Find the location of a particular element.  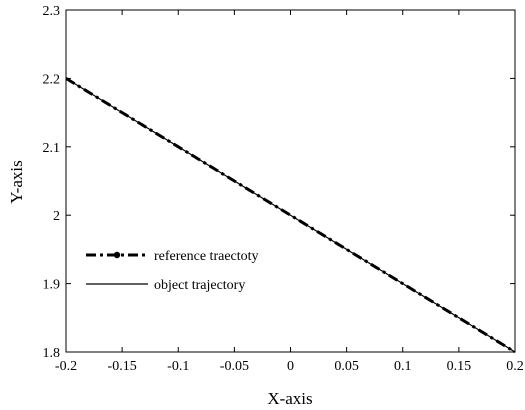

legend: reference traectoty object trajectory is located at coordinates (172, 271).